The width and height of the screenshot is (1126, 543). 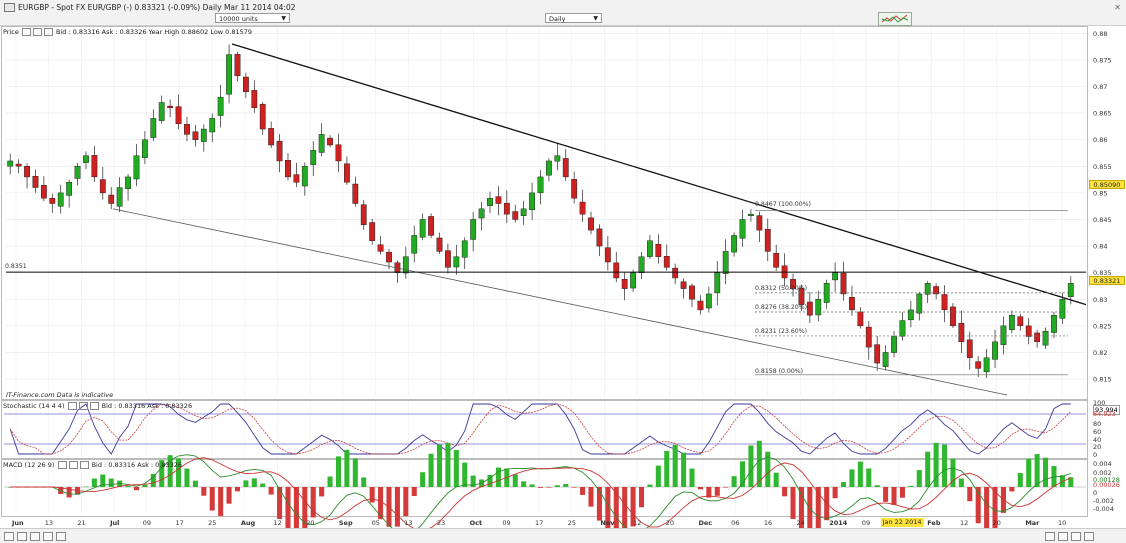 I want to click on chart-type-button, so click(x=895, y=19).